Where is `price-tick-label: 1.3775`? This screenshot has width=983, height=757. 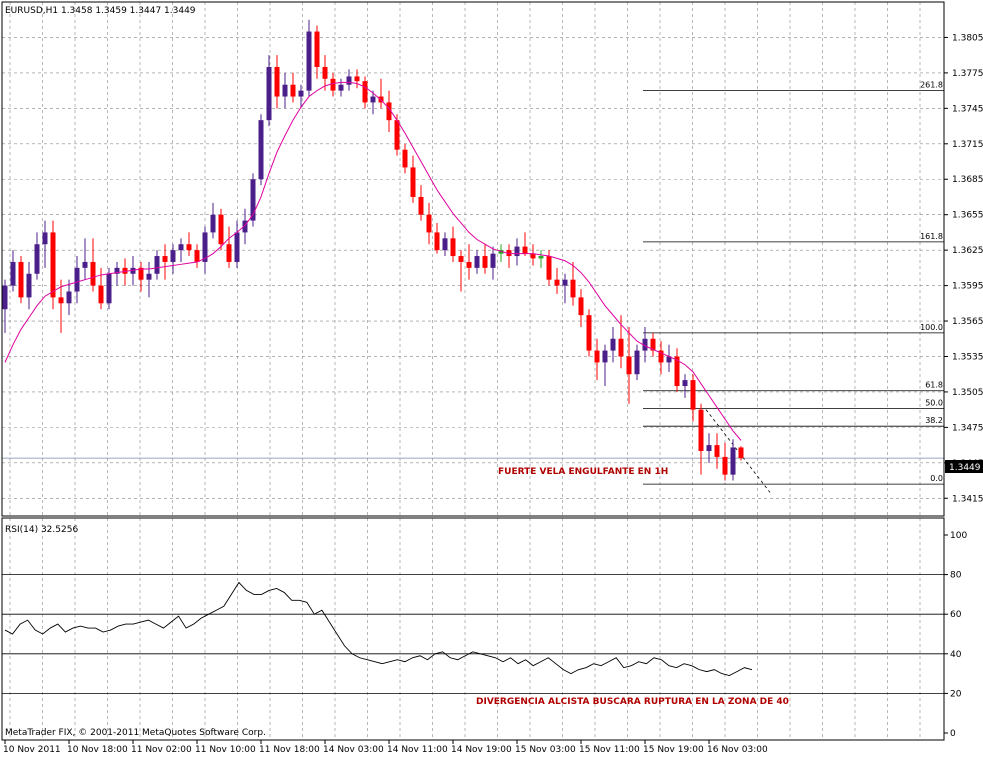 price-tick-label: 1.3775 is located at coordinates (967, 74).